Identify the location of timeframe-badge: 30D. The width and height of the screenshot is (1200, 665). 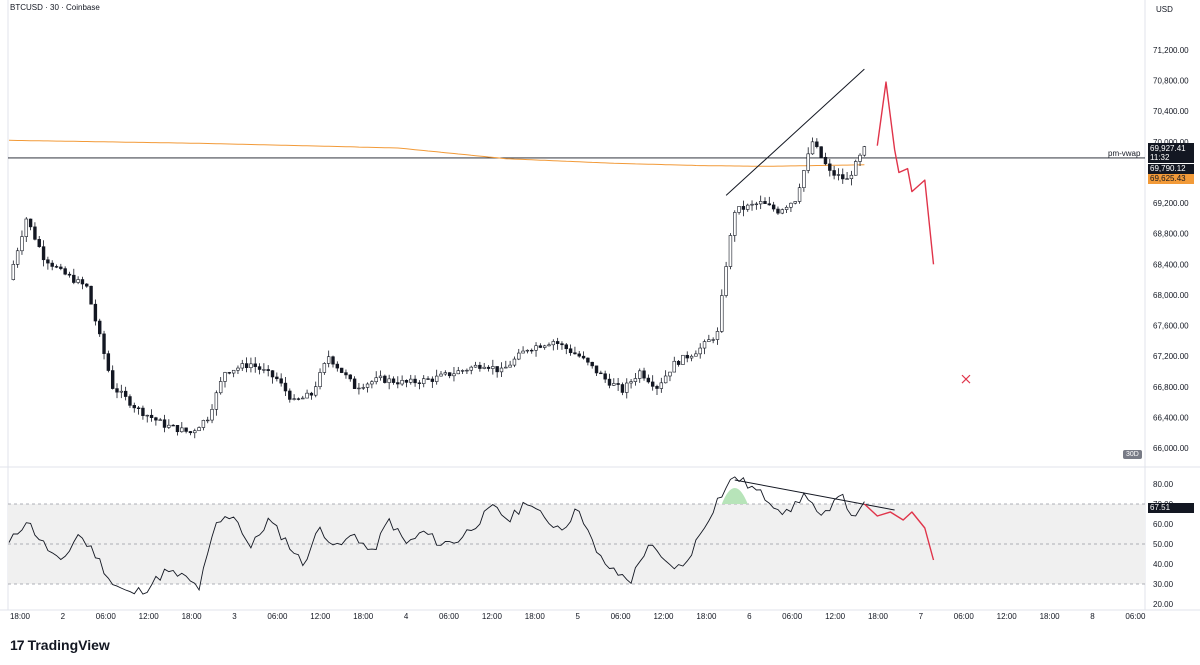
(1132, 454).